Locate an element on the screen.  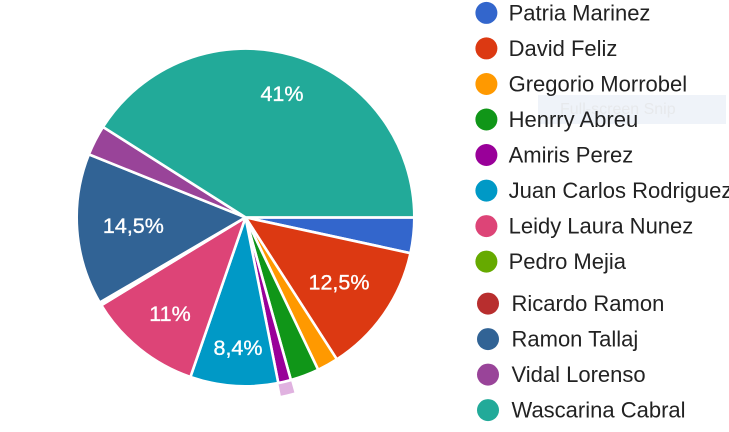
svg-text: Patria Marinez is located at coordinates (580, 12).